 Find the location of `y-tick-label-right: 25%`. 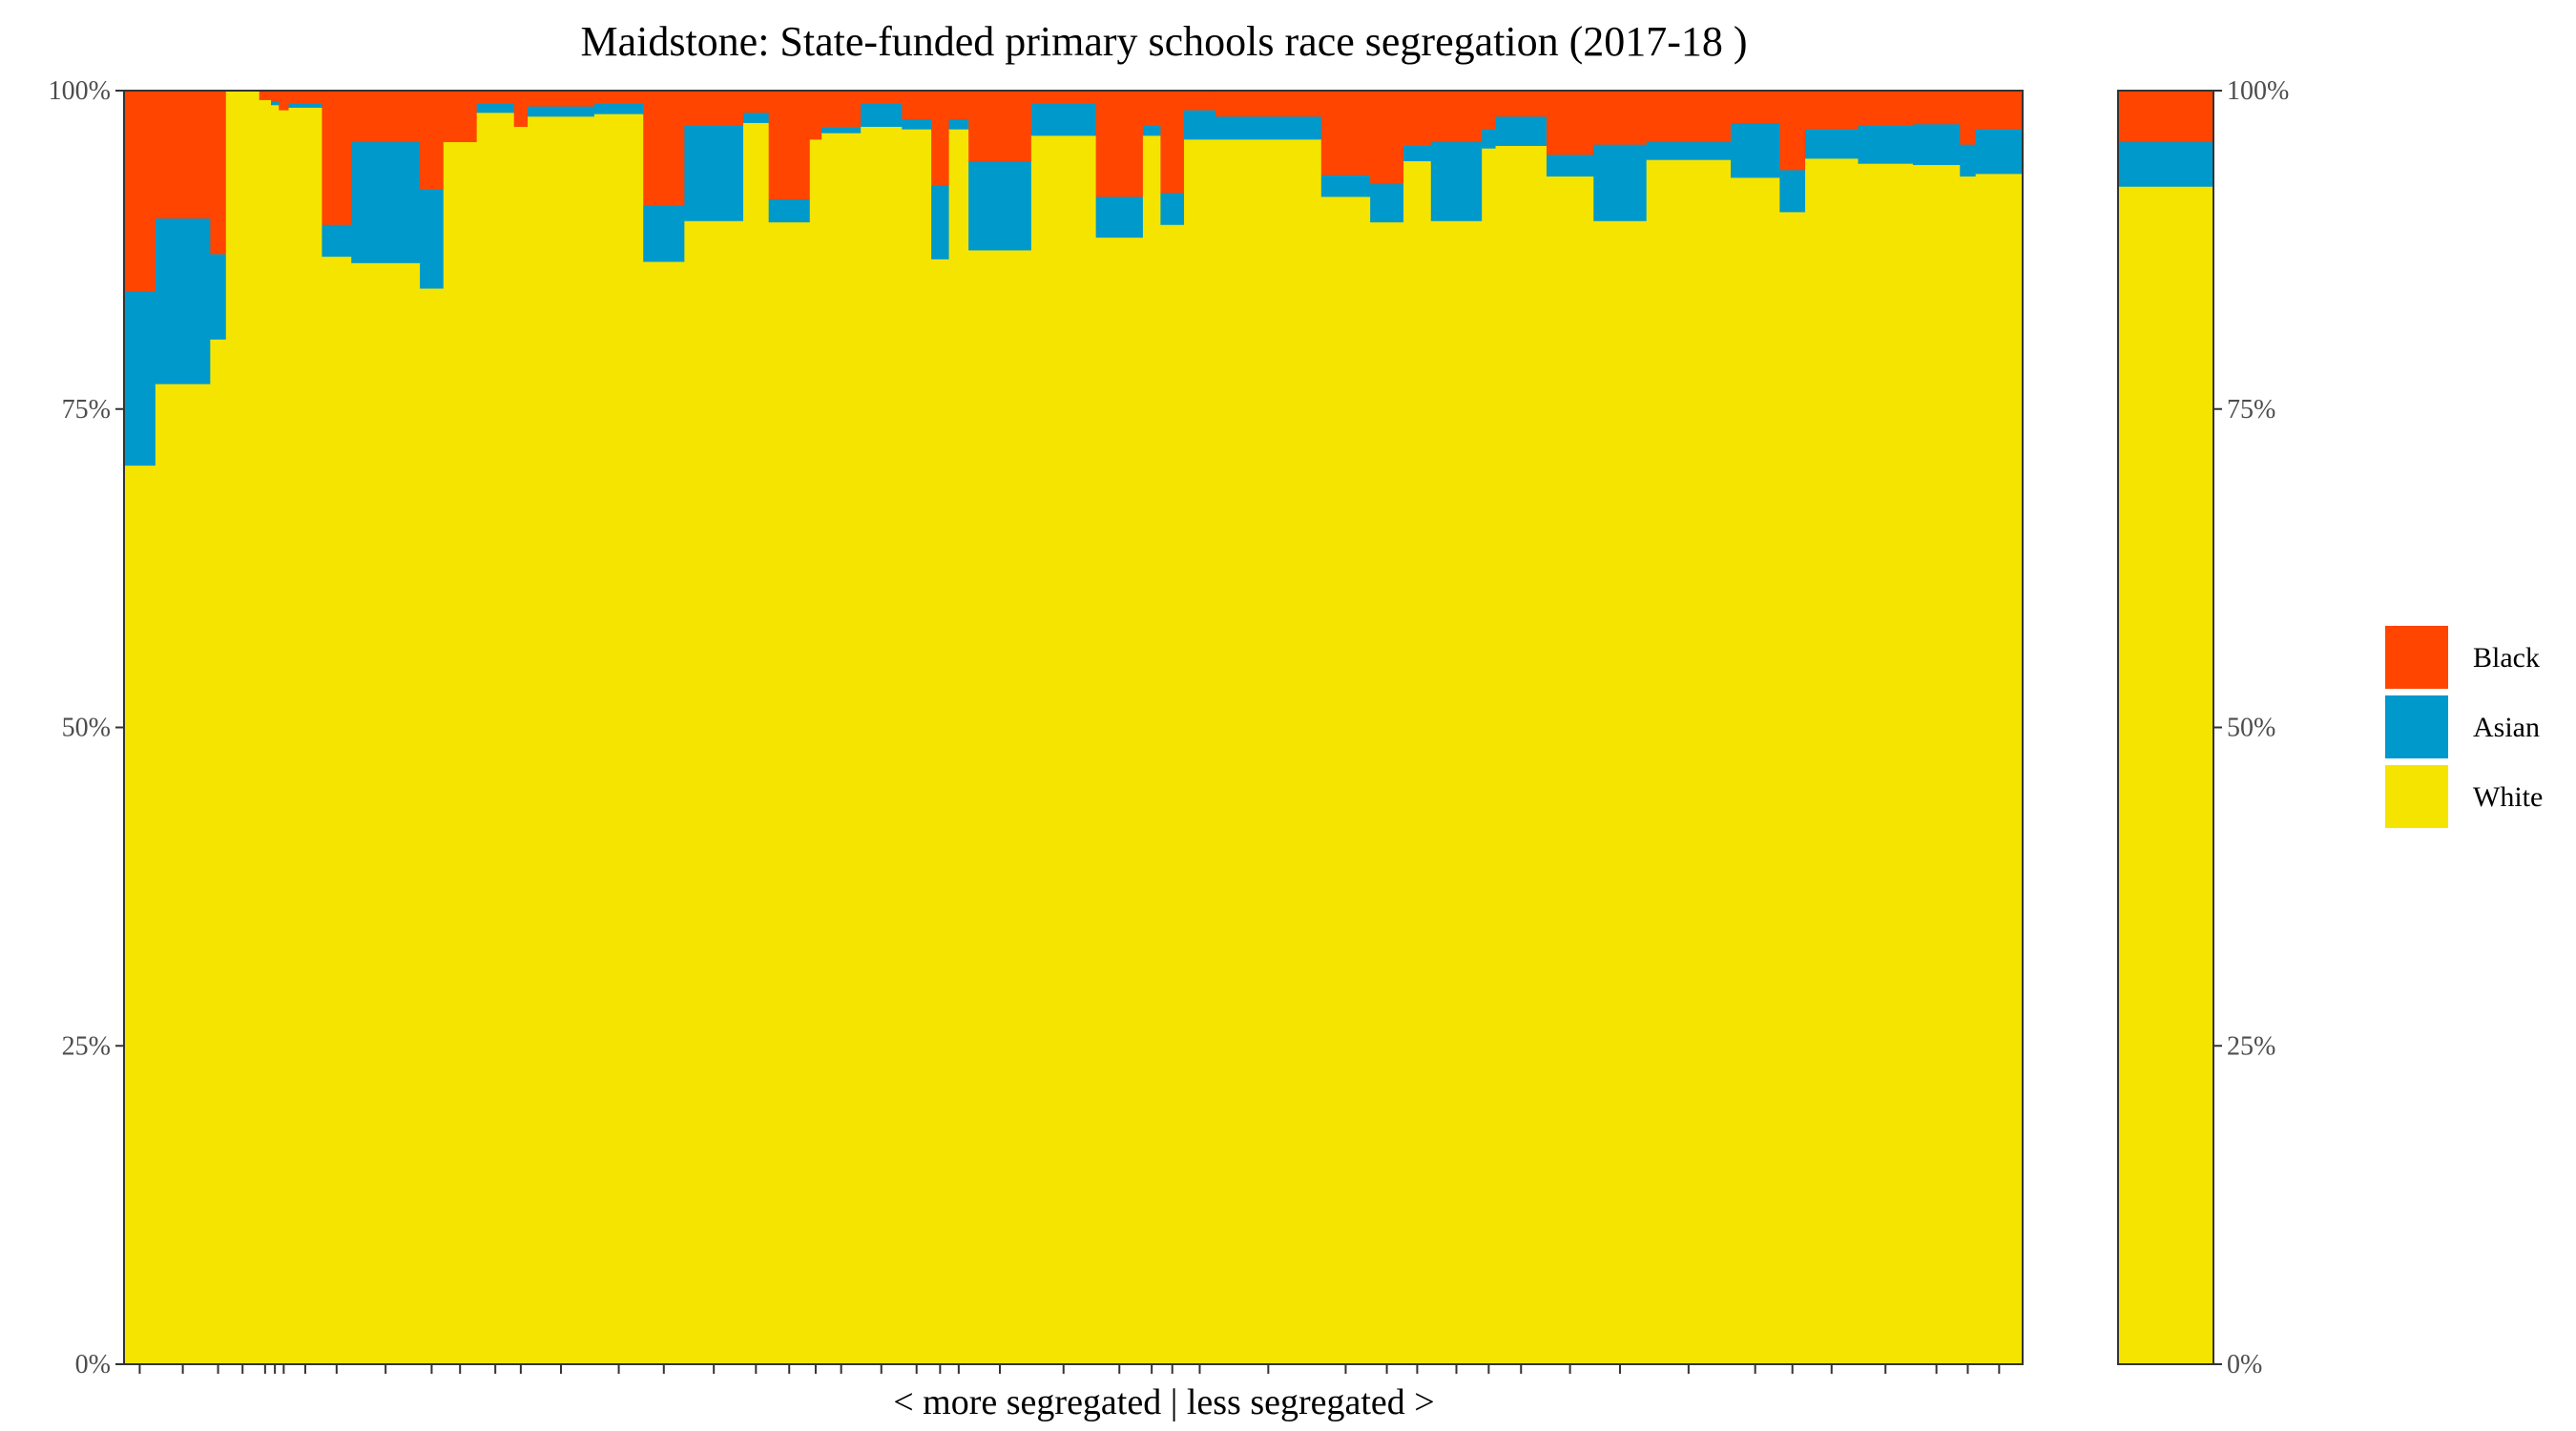

y-tick-label-right: 25% is located at coordinates (2251, 1046).